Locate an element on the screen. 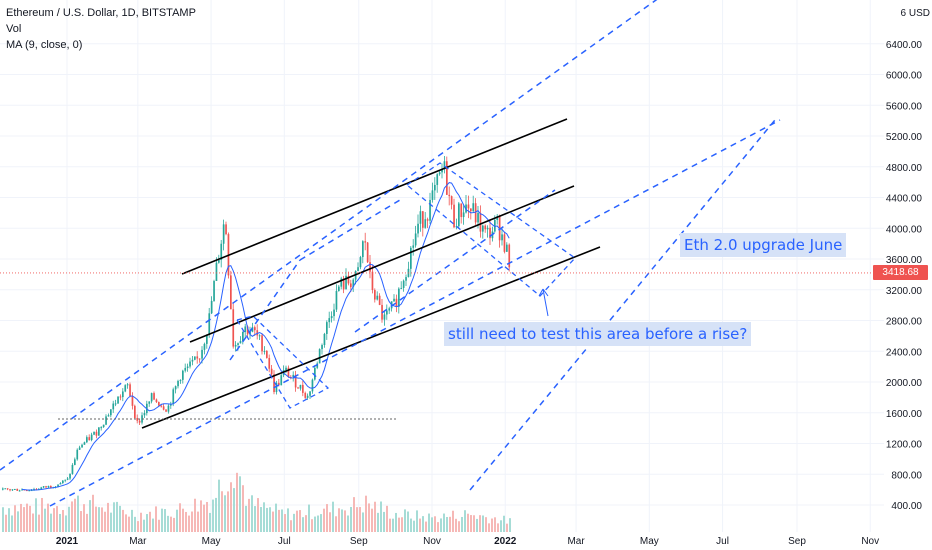 This screenshot has height=550, width=932. legend-volume: Vol is located at coordinates (14, 29).